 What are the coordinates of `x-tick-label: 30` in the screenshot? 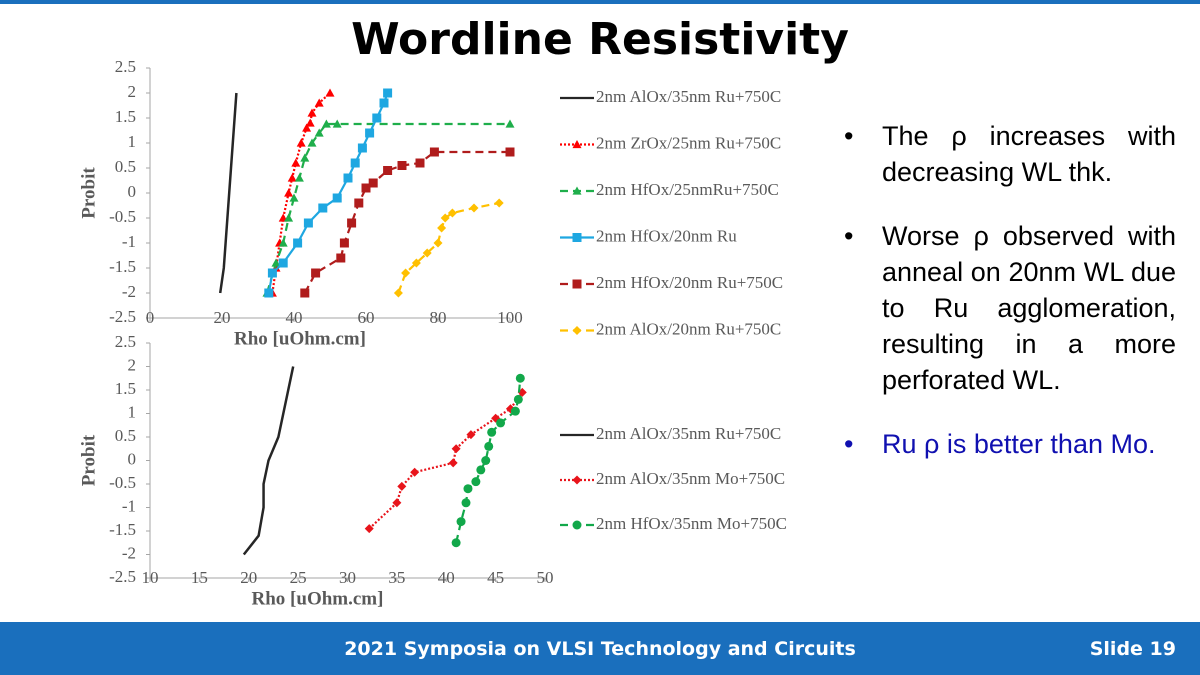 It's located at (347, 577).